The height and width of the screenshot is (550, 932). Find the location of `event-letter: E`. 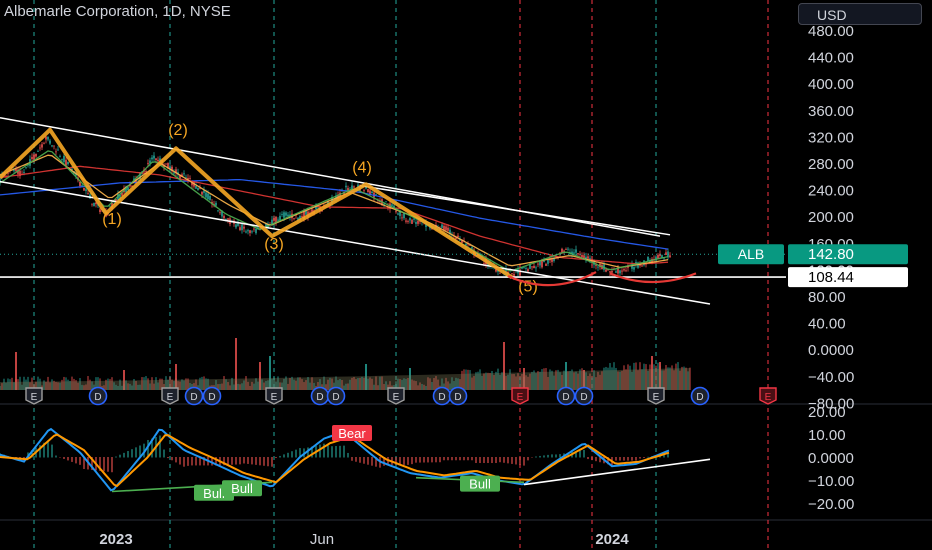

event-letter: E is located at coordinates (768, 397).